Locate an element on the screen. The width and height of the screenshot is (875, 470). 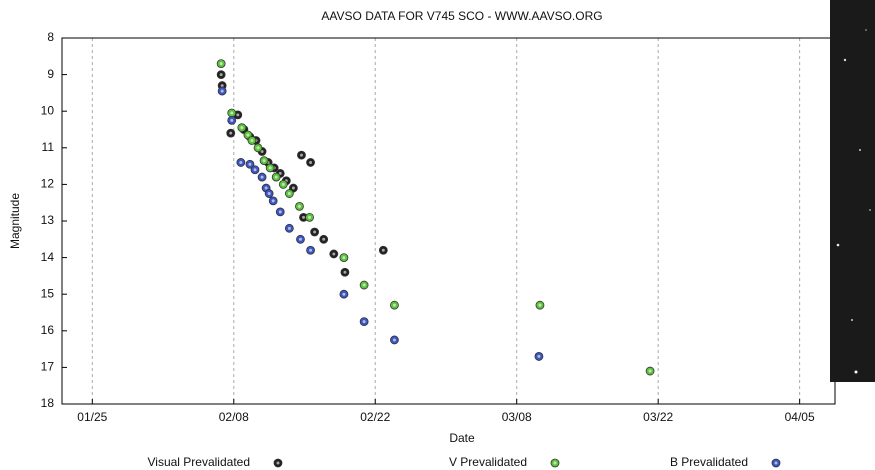
y-tick-label: 8 is located at coordinates (50, 37).